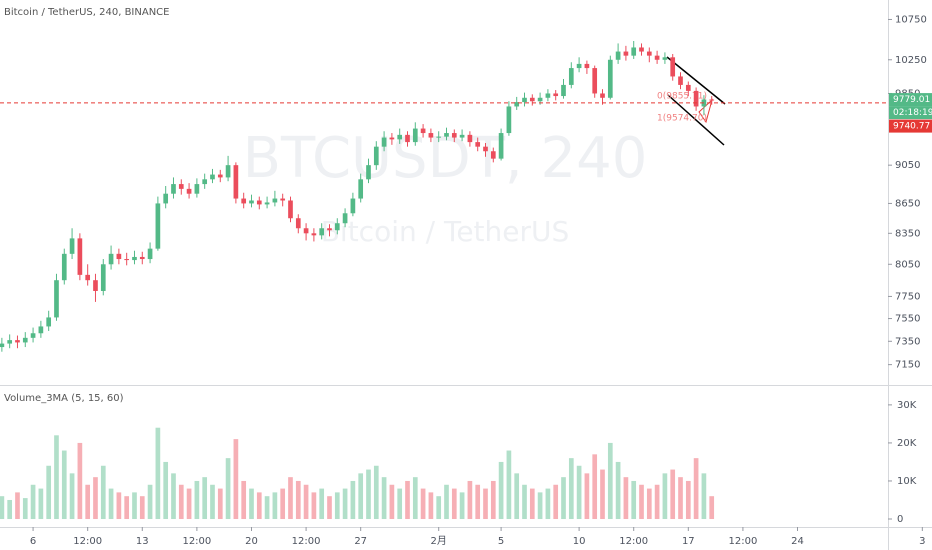 The width and height of the screenshot is (932, 550). I want to click on x-tick-label: 24, so click(797, 541).